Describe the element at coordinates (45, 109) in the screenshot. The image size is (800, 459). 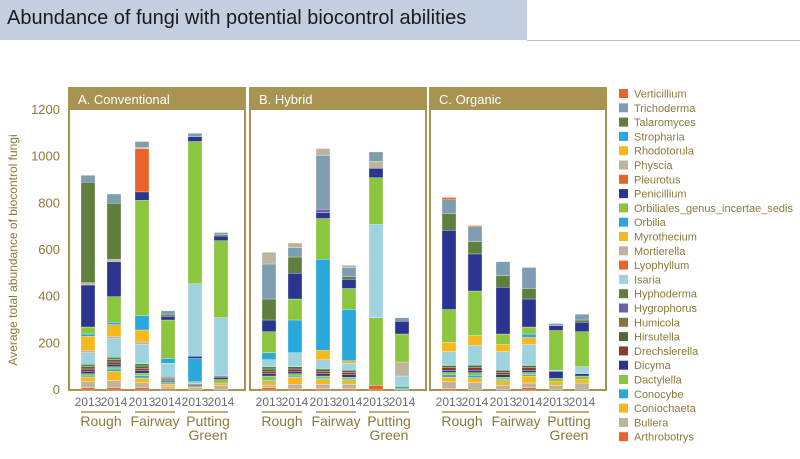
I see `y-tick-label: 1200` at that location.